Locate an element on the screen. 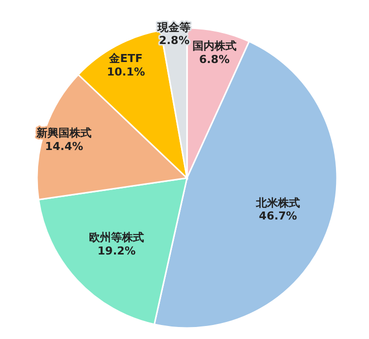 This screenshot has width=369, height=339. data-label: 46.7% is located at coordinates (278, 216).